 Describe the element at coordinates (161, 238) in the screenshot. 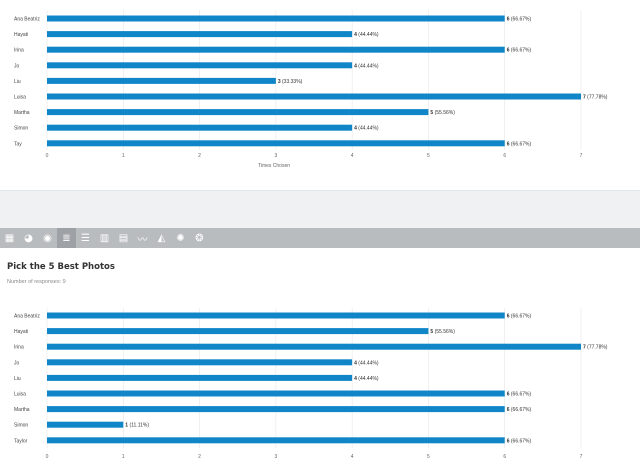

I see `area-chart-icon: ◭` at that location.